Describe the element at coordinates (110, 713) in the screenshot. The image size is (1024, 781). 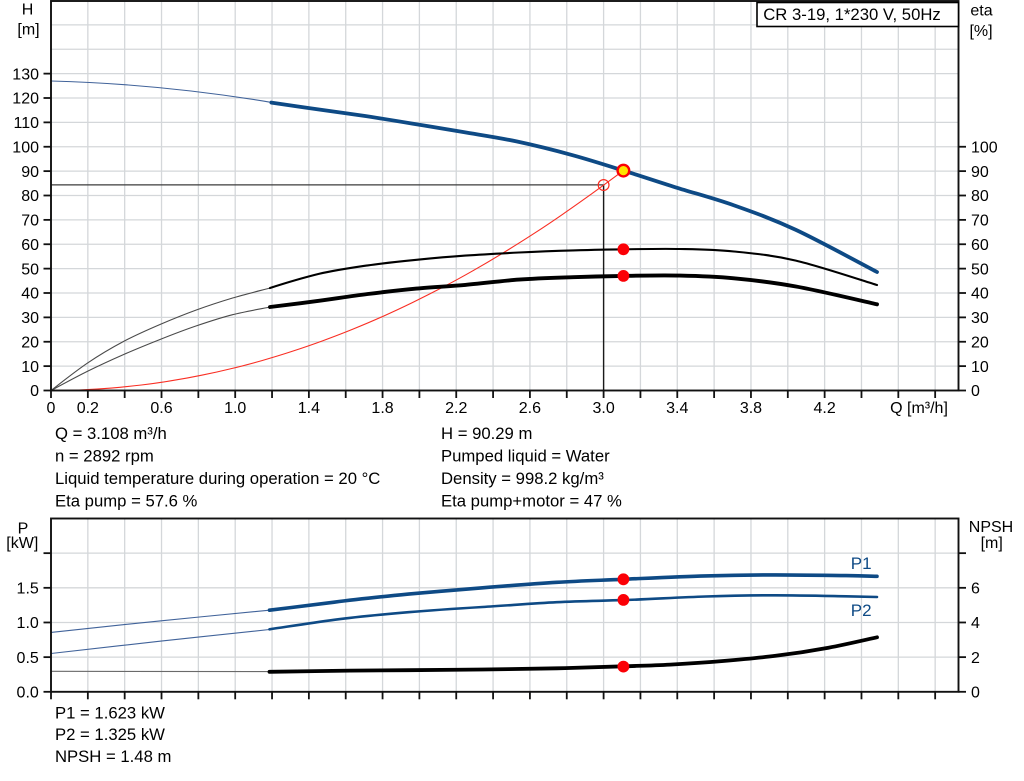
I see `svg-text: P1 = 1.623 kW` at that location.